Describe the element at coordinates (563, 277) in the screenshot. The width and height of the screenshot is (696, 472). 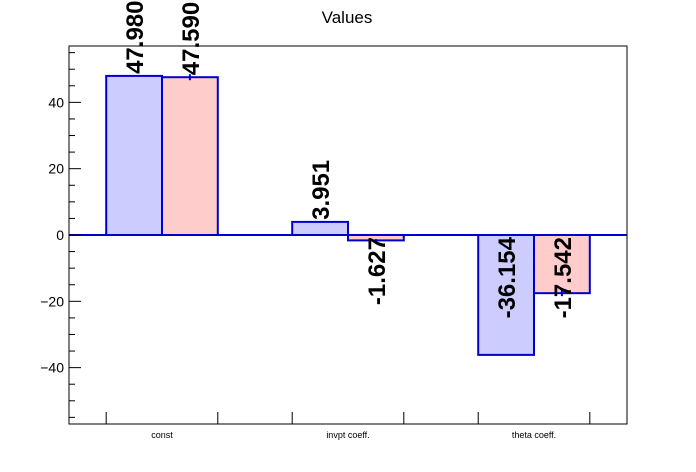
I see `value-label-s2-3: -17.542` at that location.